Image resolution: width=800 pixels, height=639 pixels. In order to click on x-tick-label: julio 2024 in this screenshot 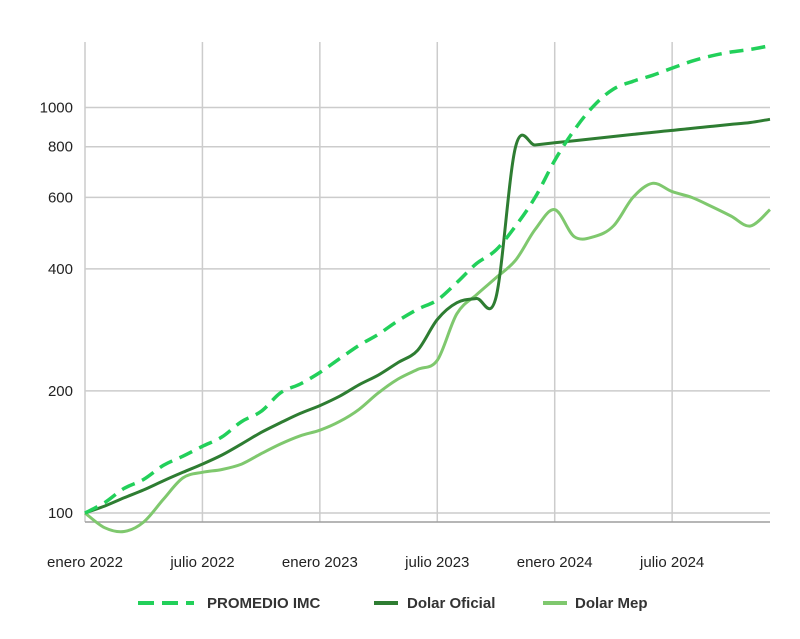, I will do `click(671, 562)`.